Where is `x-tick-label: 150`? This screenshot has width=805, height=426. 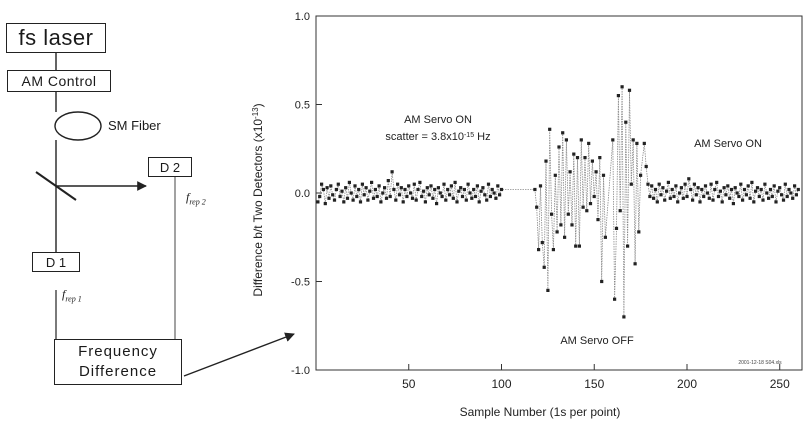
x-tick-label: 150 is located at coordinates (594, 384).